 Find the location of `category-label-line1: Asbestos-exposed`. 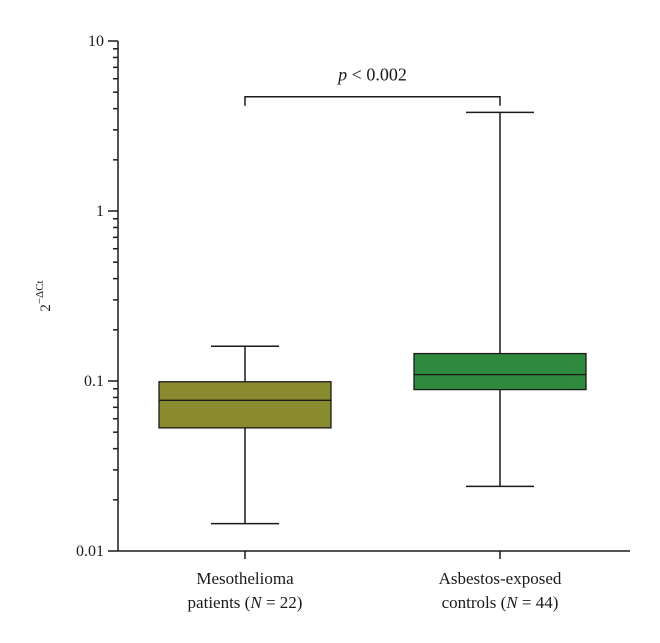

category-label-line1: Asbestos-exposed is located at coordinates (500, 578).